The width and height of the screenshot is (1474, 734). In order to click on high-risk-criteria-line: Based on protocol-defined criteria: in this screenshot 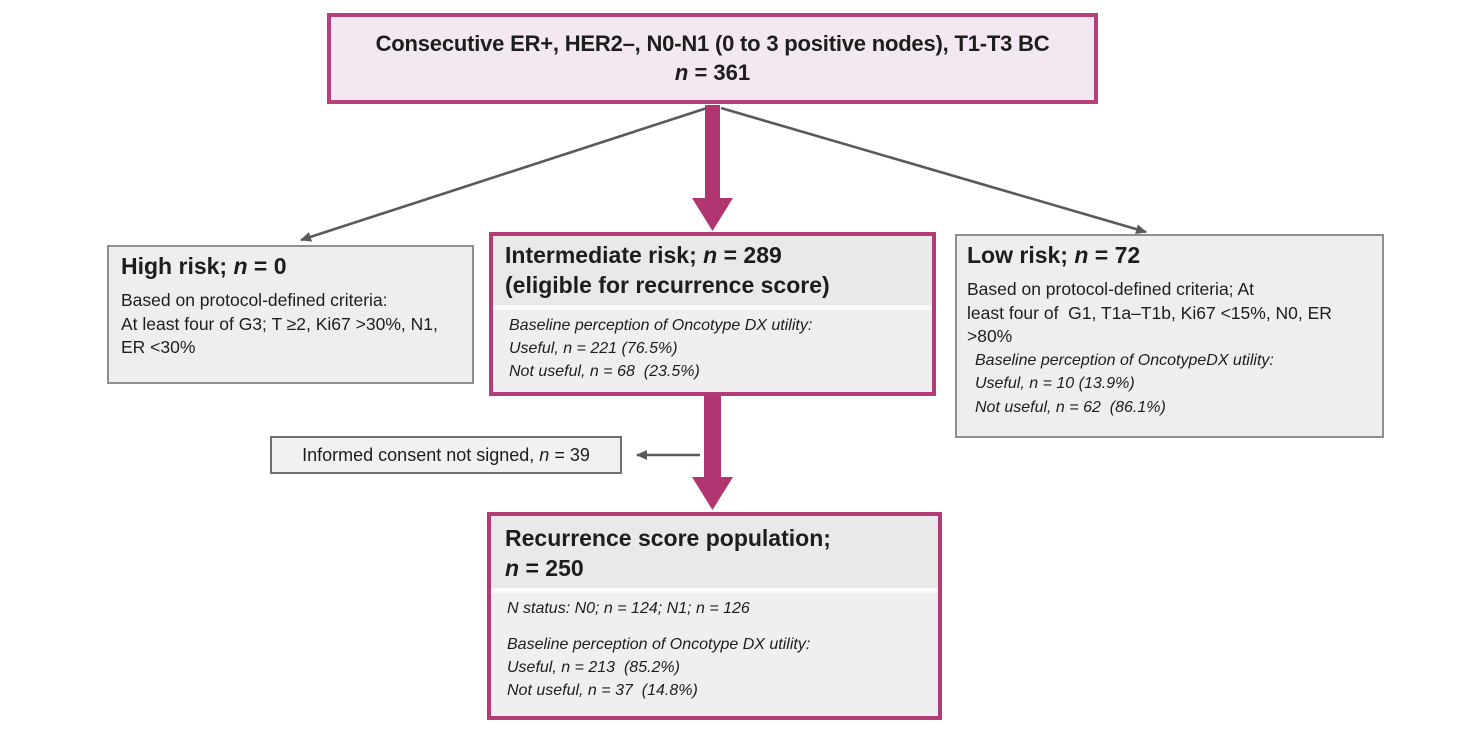, I will do `click(254, 299)`.